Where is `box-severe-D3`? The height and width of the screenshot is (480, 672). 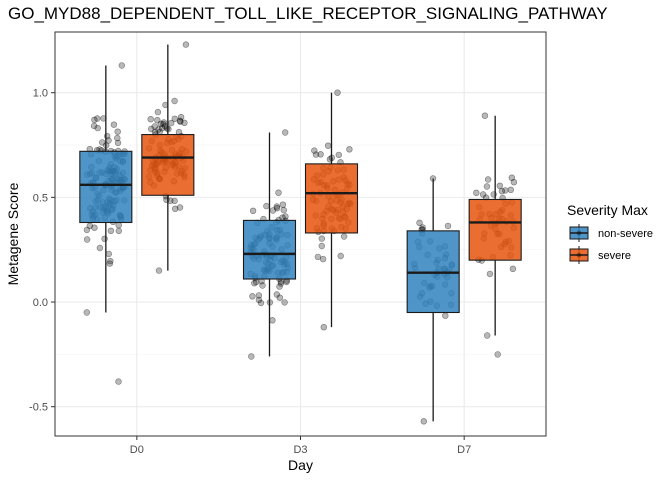
box-severe-D3 is located at coordinates (331, 210).